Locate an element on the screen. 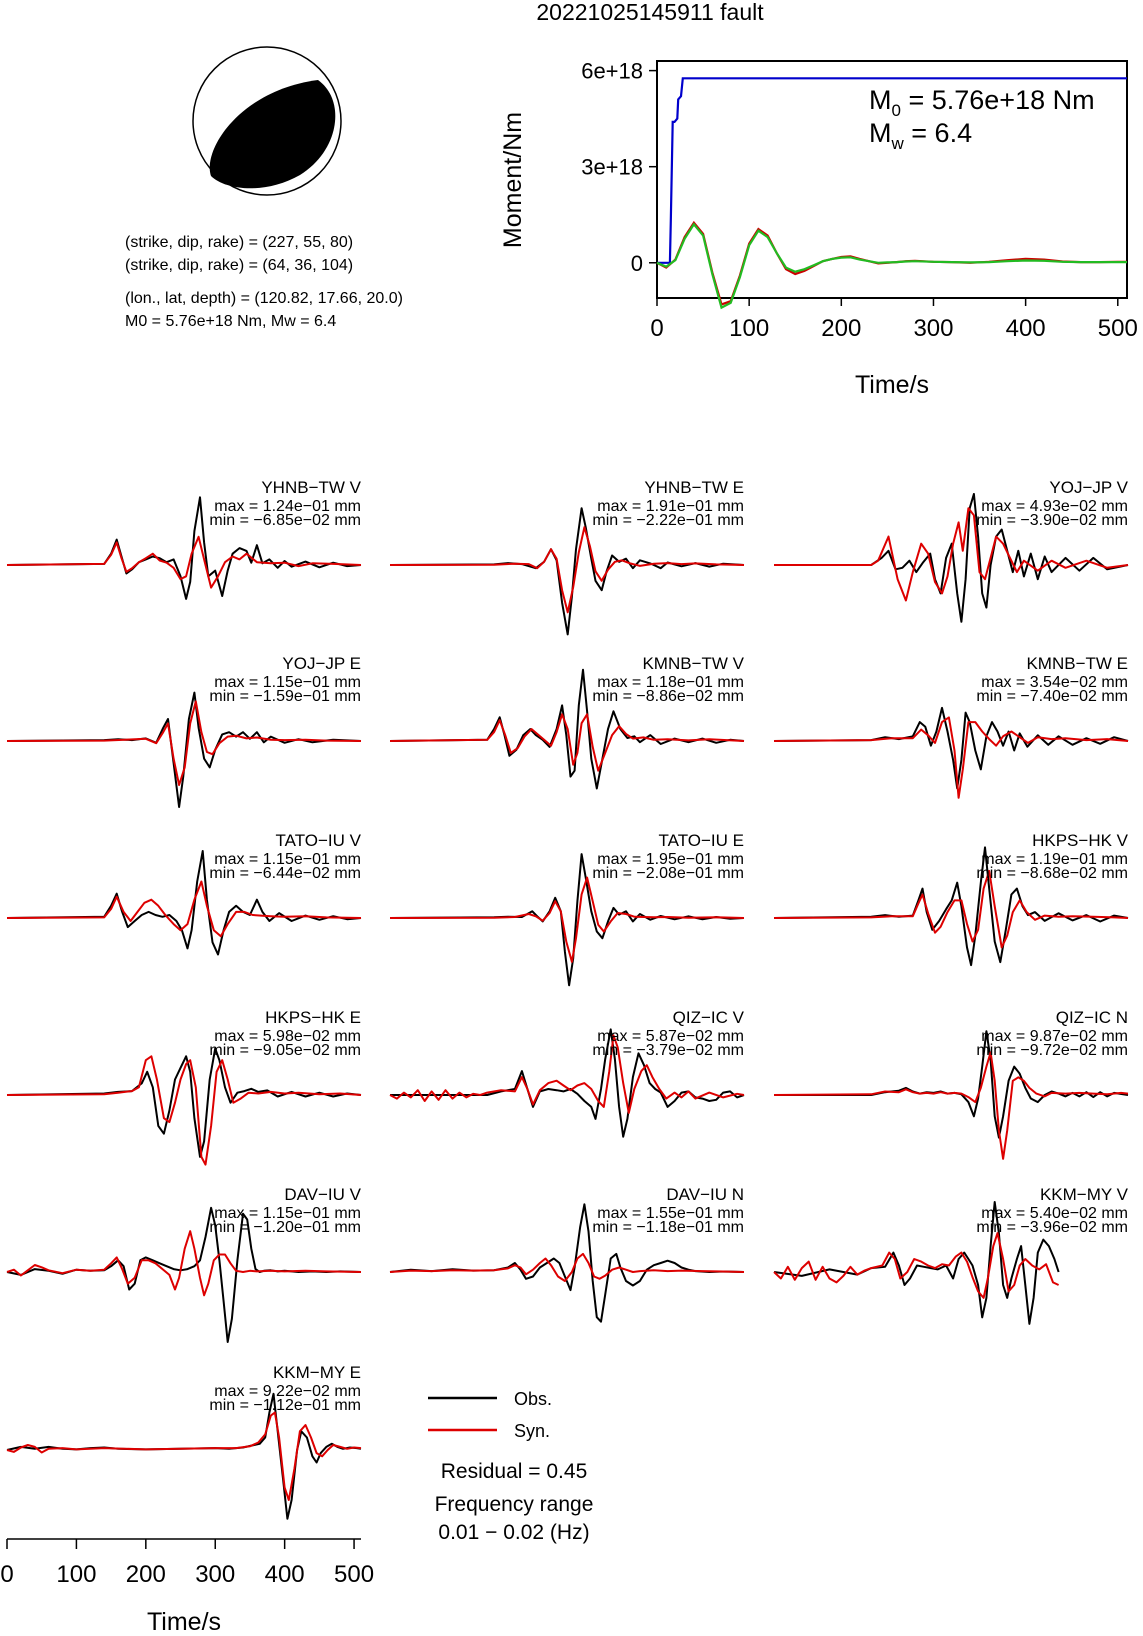 The width and height of the screenshot is (1143, 1636). station-min: min = −8.86e−02 mm is located at coordinates (668, 696).